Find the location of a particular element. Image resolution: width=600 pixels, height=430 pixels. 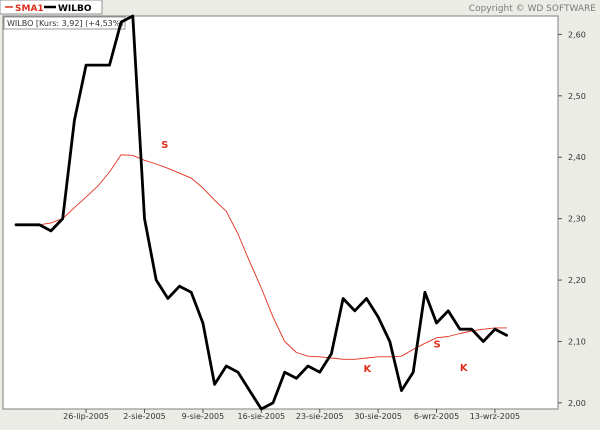

y-tick-label: 2,20 is located at coordinates (577, 280).